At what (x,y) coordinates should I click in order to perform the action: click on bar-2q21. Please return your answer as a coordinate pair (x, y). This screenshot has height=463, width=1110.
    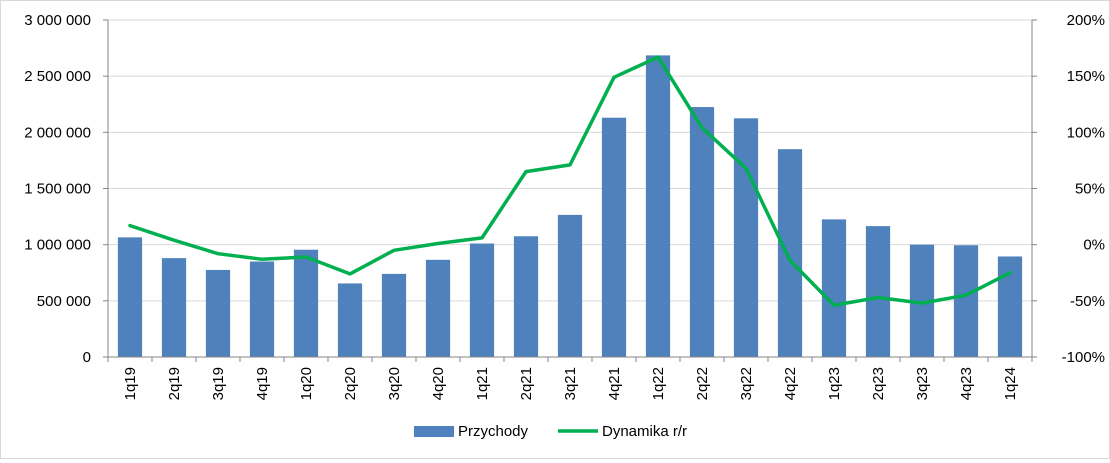
    Looking at the image, I should click on (526, 296).